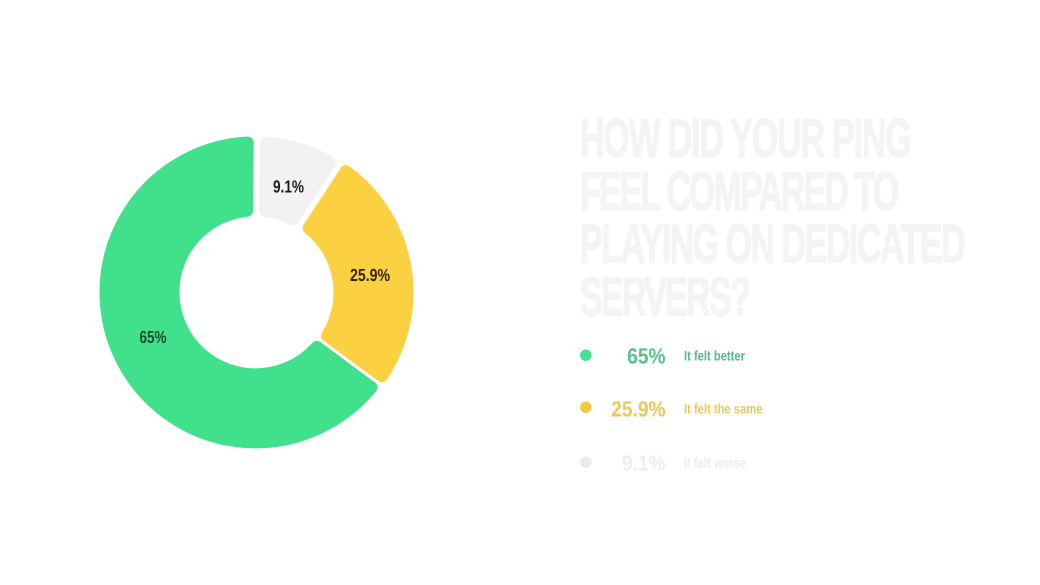  What do you see at coordinates (715, 462) in the screenshot?
I see `svg-text: It felt worse` at bounding box center [715, 462].